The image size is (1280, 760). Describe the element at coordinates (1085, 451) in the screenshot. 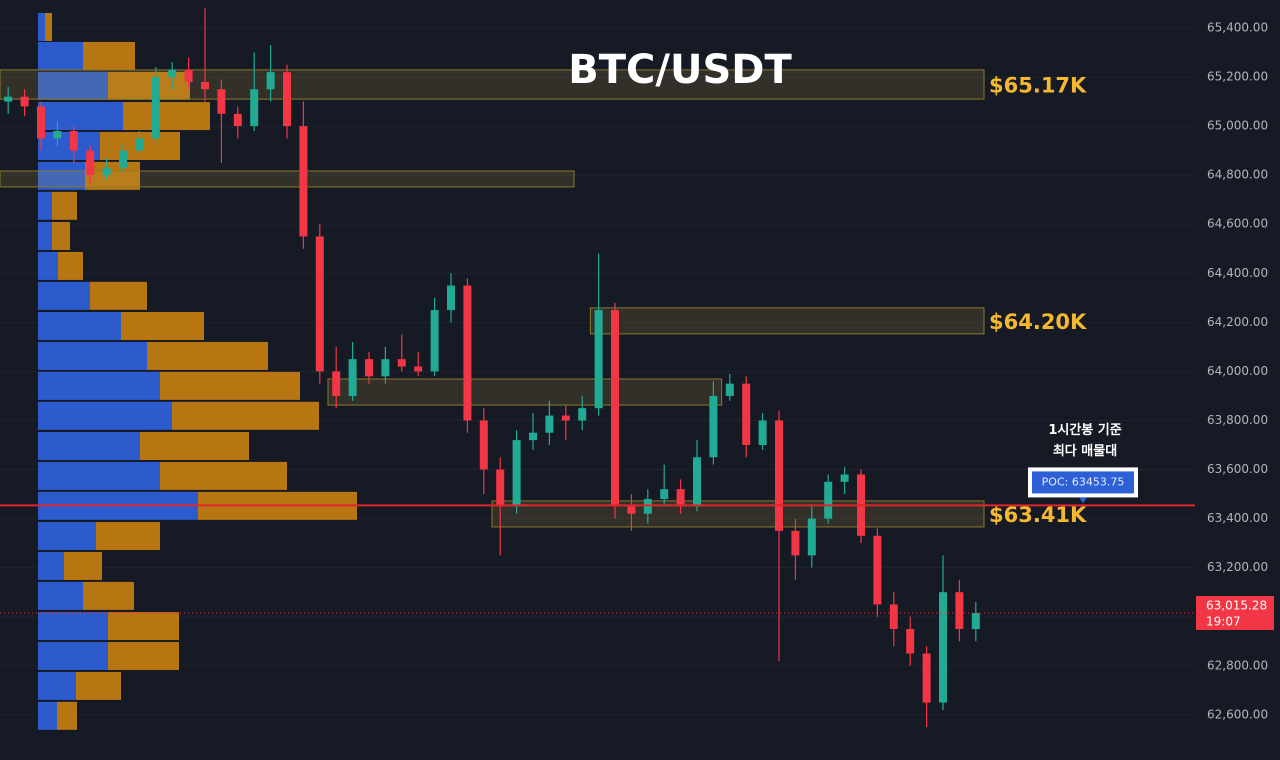

I see `annotation: 최다 매물대` at that location.